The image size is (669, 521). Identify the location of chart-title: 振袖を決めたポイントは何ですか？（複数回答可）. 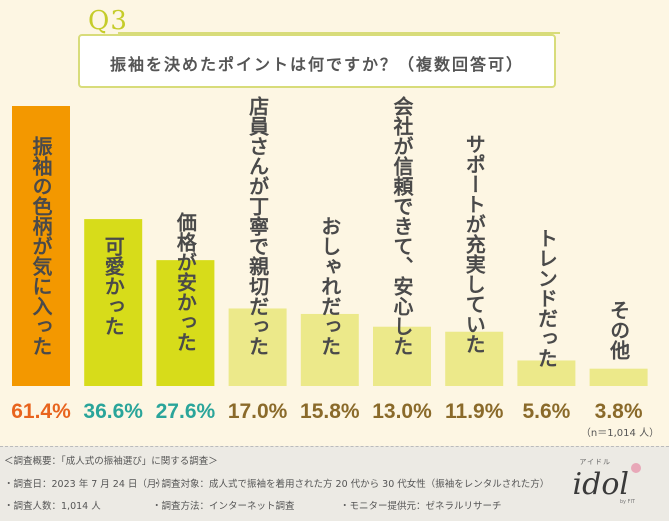
(316, 64).